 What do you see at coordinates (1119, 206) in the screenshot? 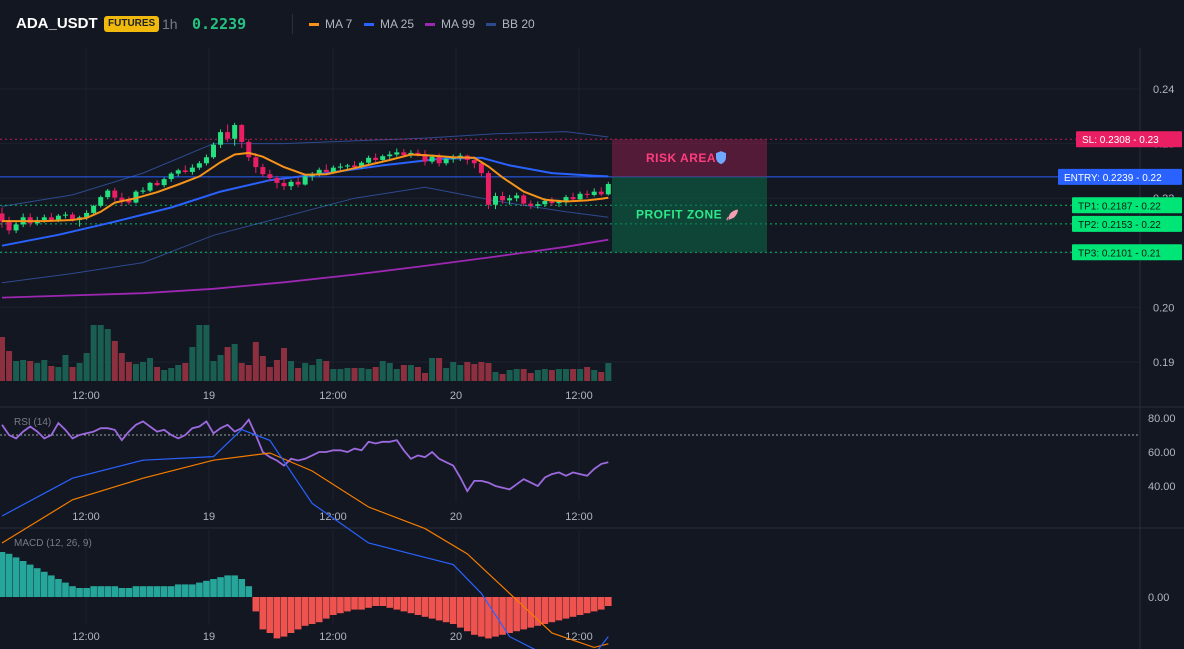
I see `level-tag-label-tp1: TP1: 0.2187 - 0.22` at bounding box center [1119, 206].